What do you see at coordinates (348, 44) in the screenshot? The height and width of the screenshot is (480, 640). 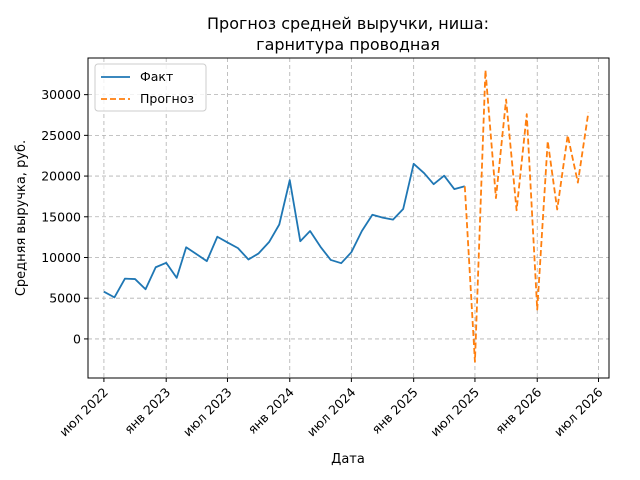 I see `chart-title-line-2: гарнитура проводная` at bounding box center [348, 44].